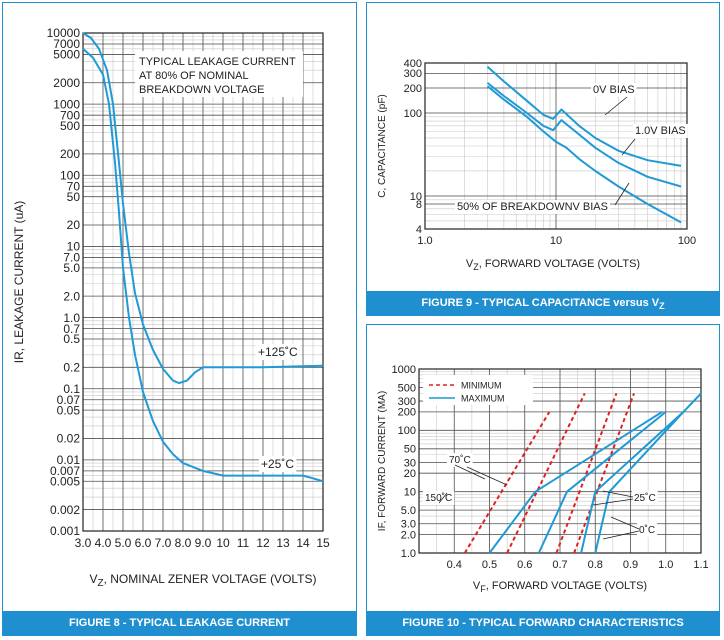 This screenshot has height=640, width=724. I want to click on fig8-x-tick-label: 11, so click(243, 543).